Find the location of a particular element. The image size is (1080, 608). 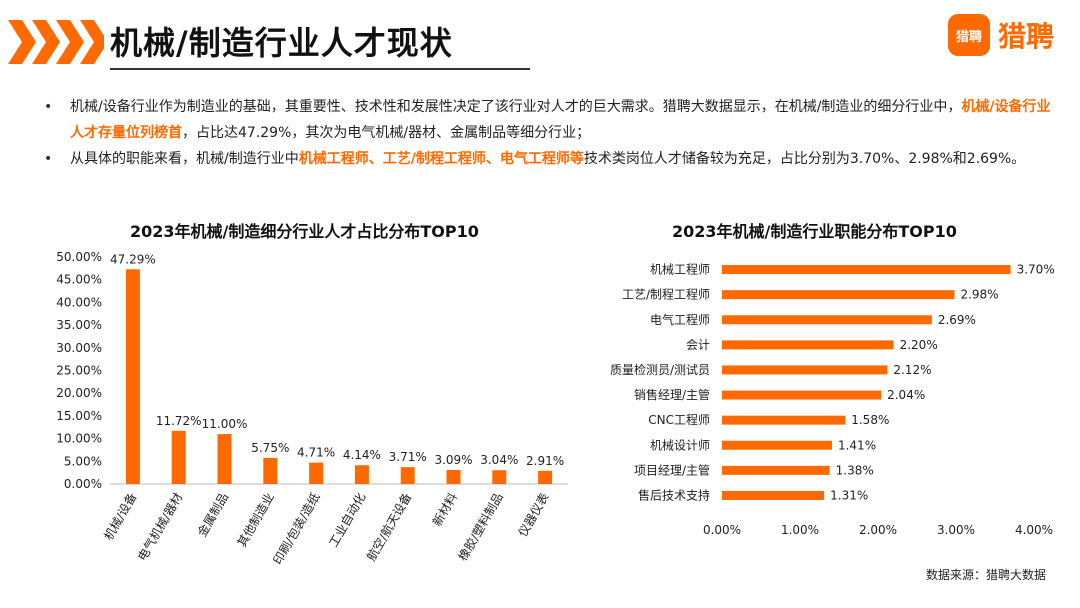

data-label: 1.41% is located at coordinates (857, 445).